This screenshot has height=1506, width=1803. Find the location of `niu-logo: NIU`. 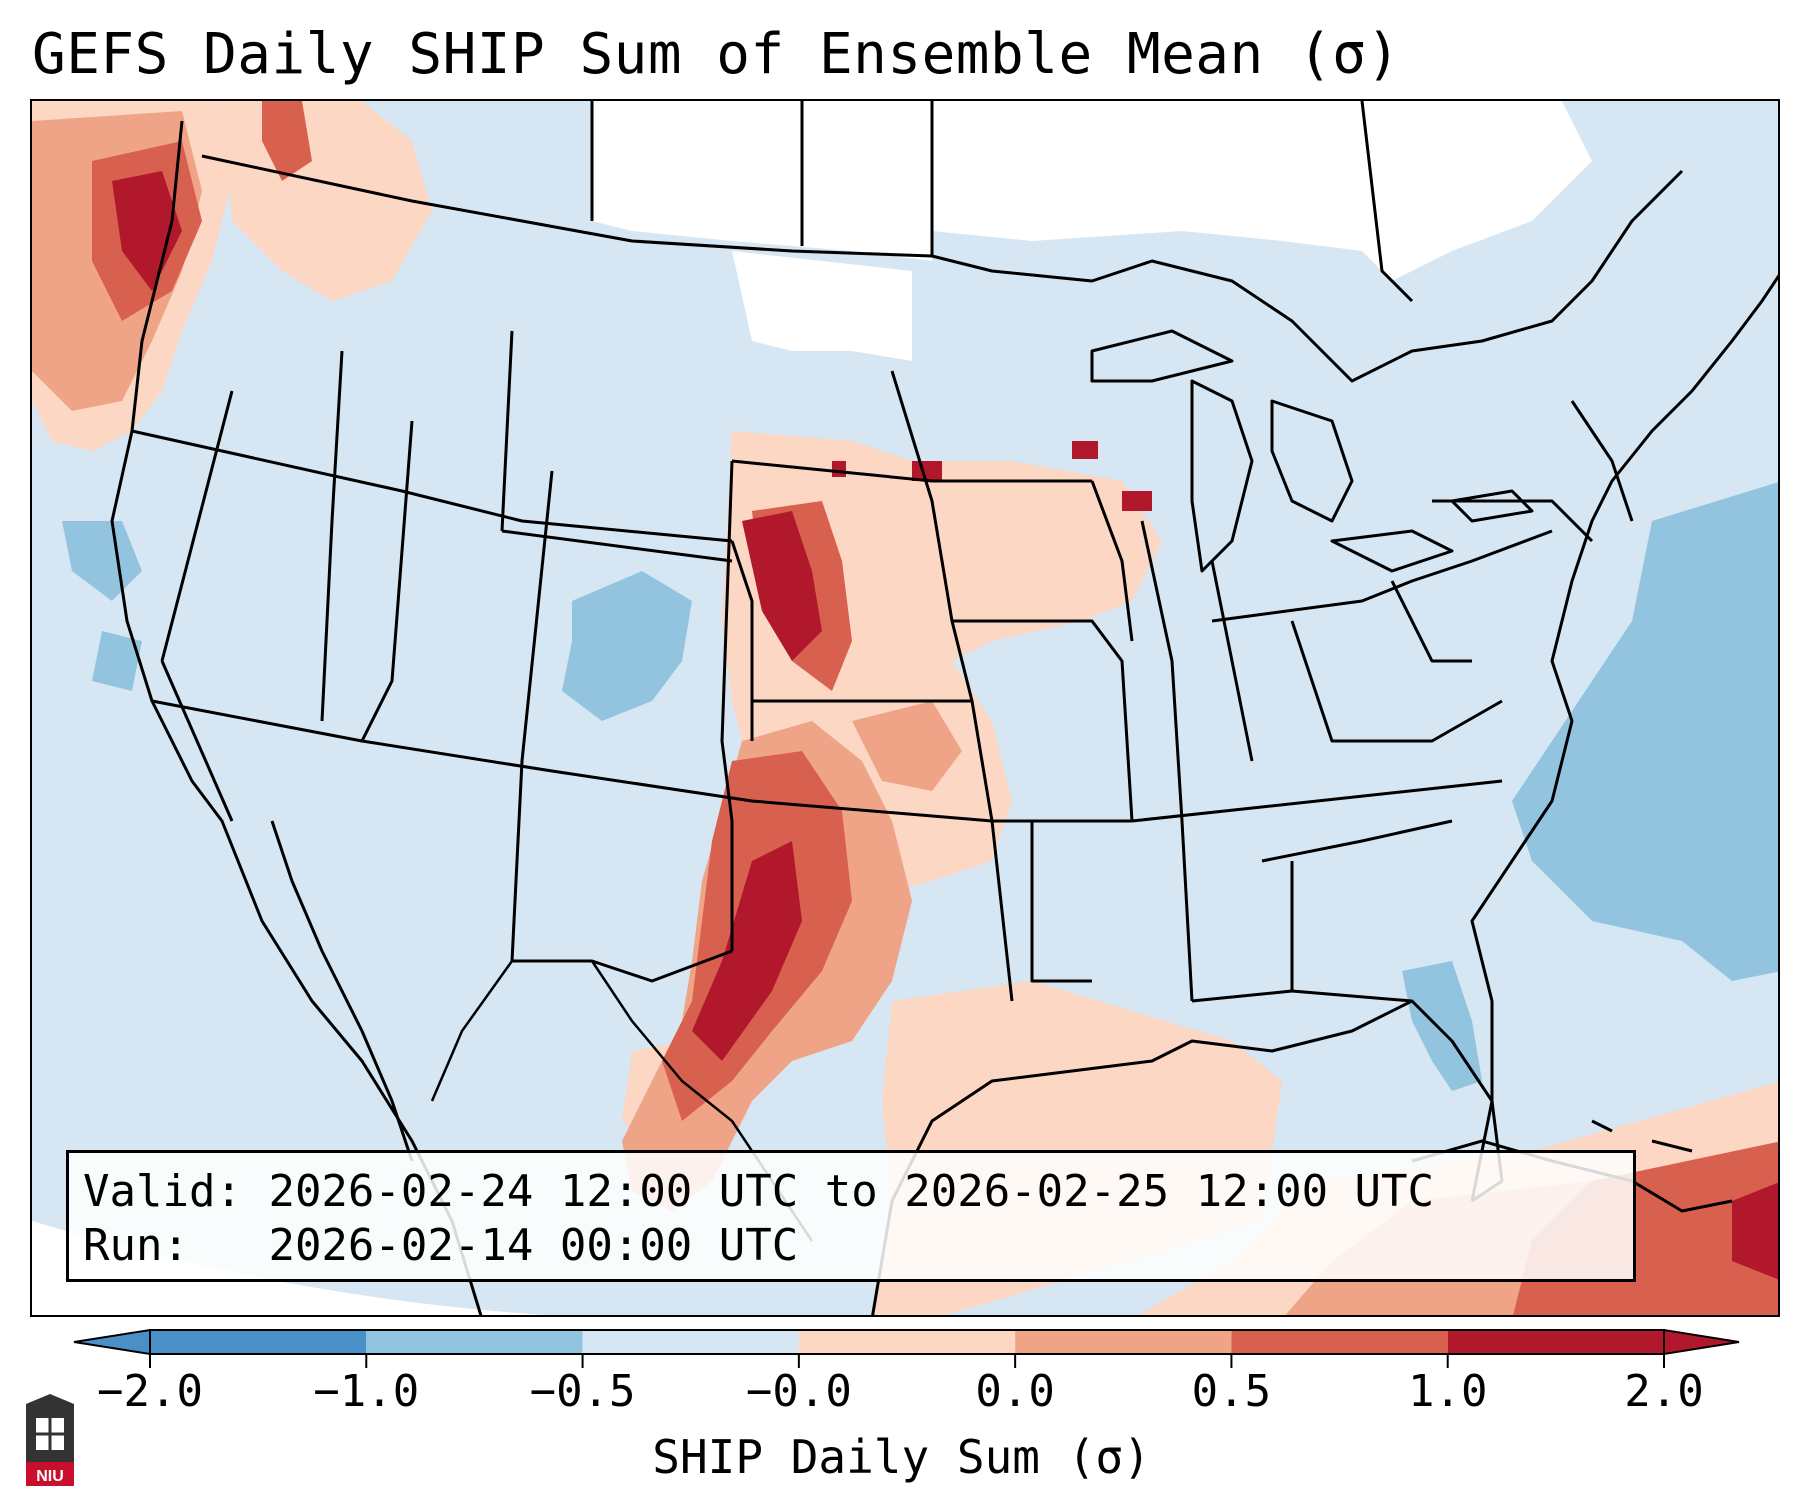

niu-logo: NIU is located at coordinates (50, 1440).